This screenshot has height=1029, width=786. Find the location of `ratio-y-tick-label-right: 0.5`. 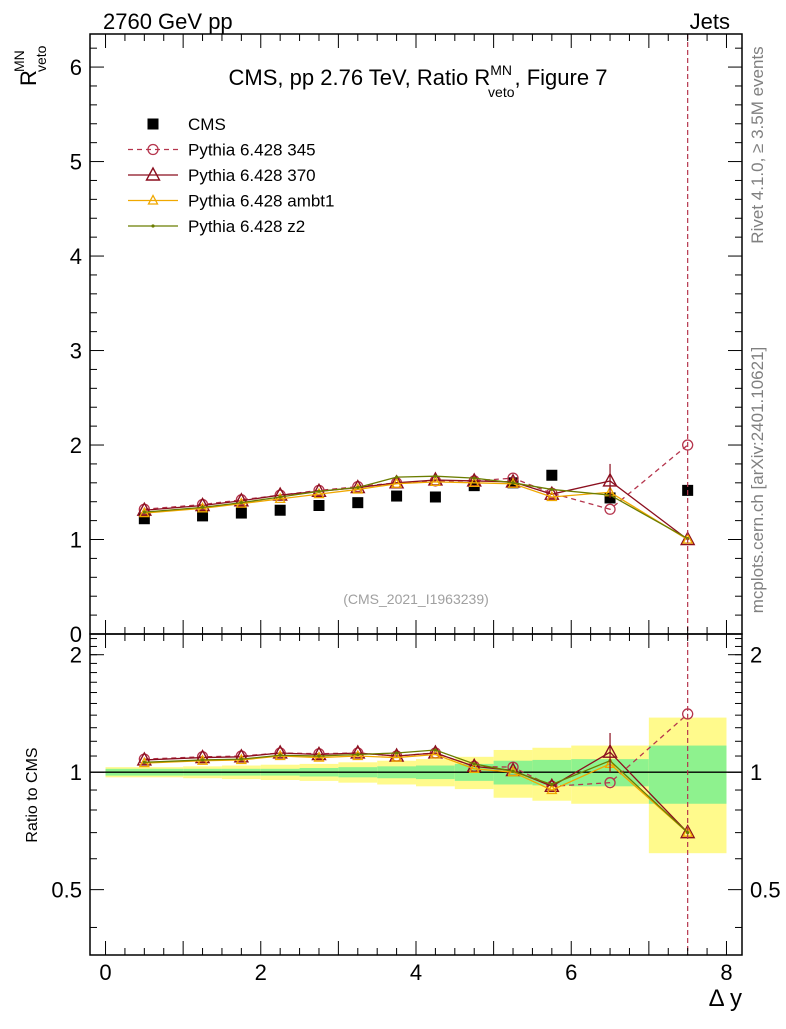

ratio-y-tick-label-right: 0.5 is located at coordinates (765, 890).